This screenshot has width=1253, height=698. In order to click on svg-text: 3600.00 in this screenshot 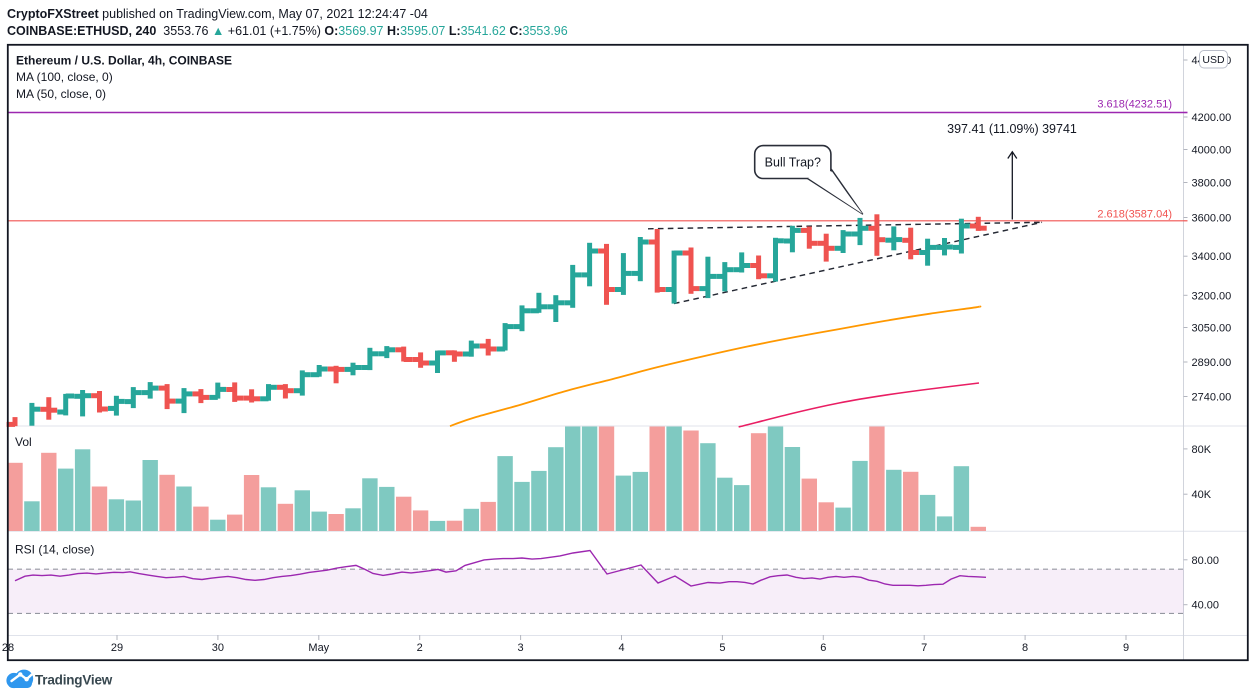, I will do `click(1212, 219)`.